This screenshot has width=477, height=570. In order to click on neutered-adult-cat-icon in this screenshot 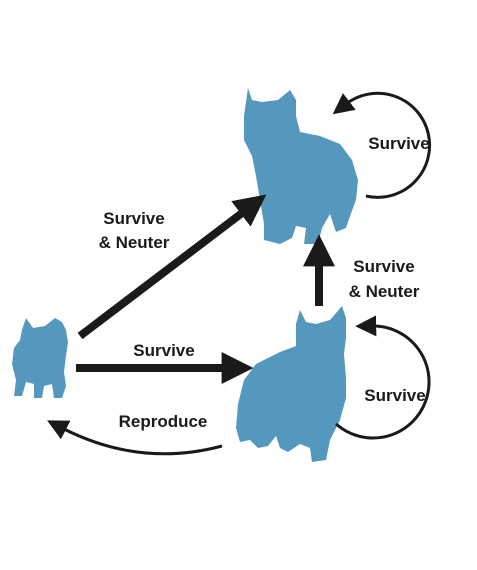, I will do `click(301, 166)`.